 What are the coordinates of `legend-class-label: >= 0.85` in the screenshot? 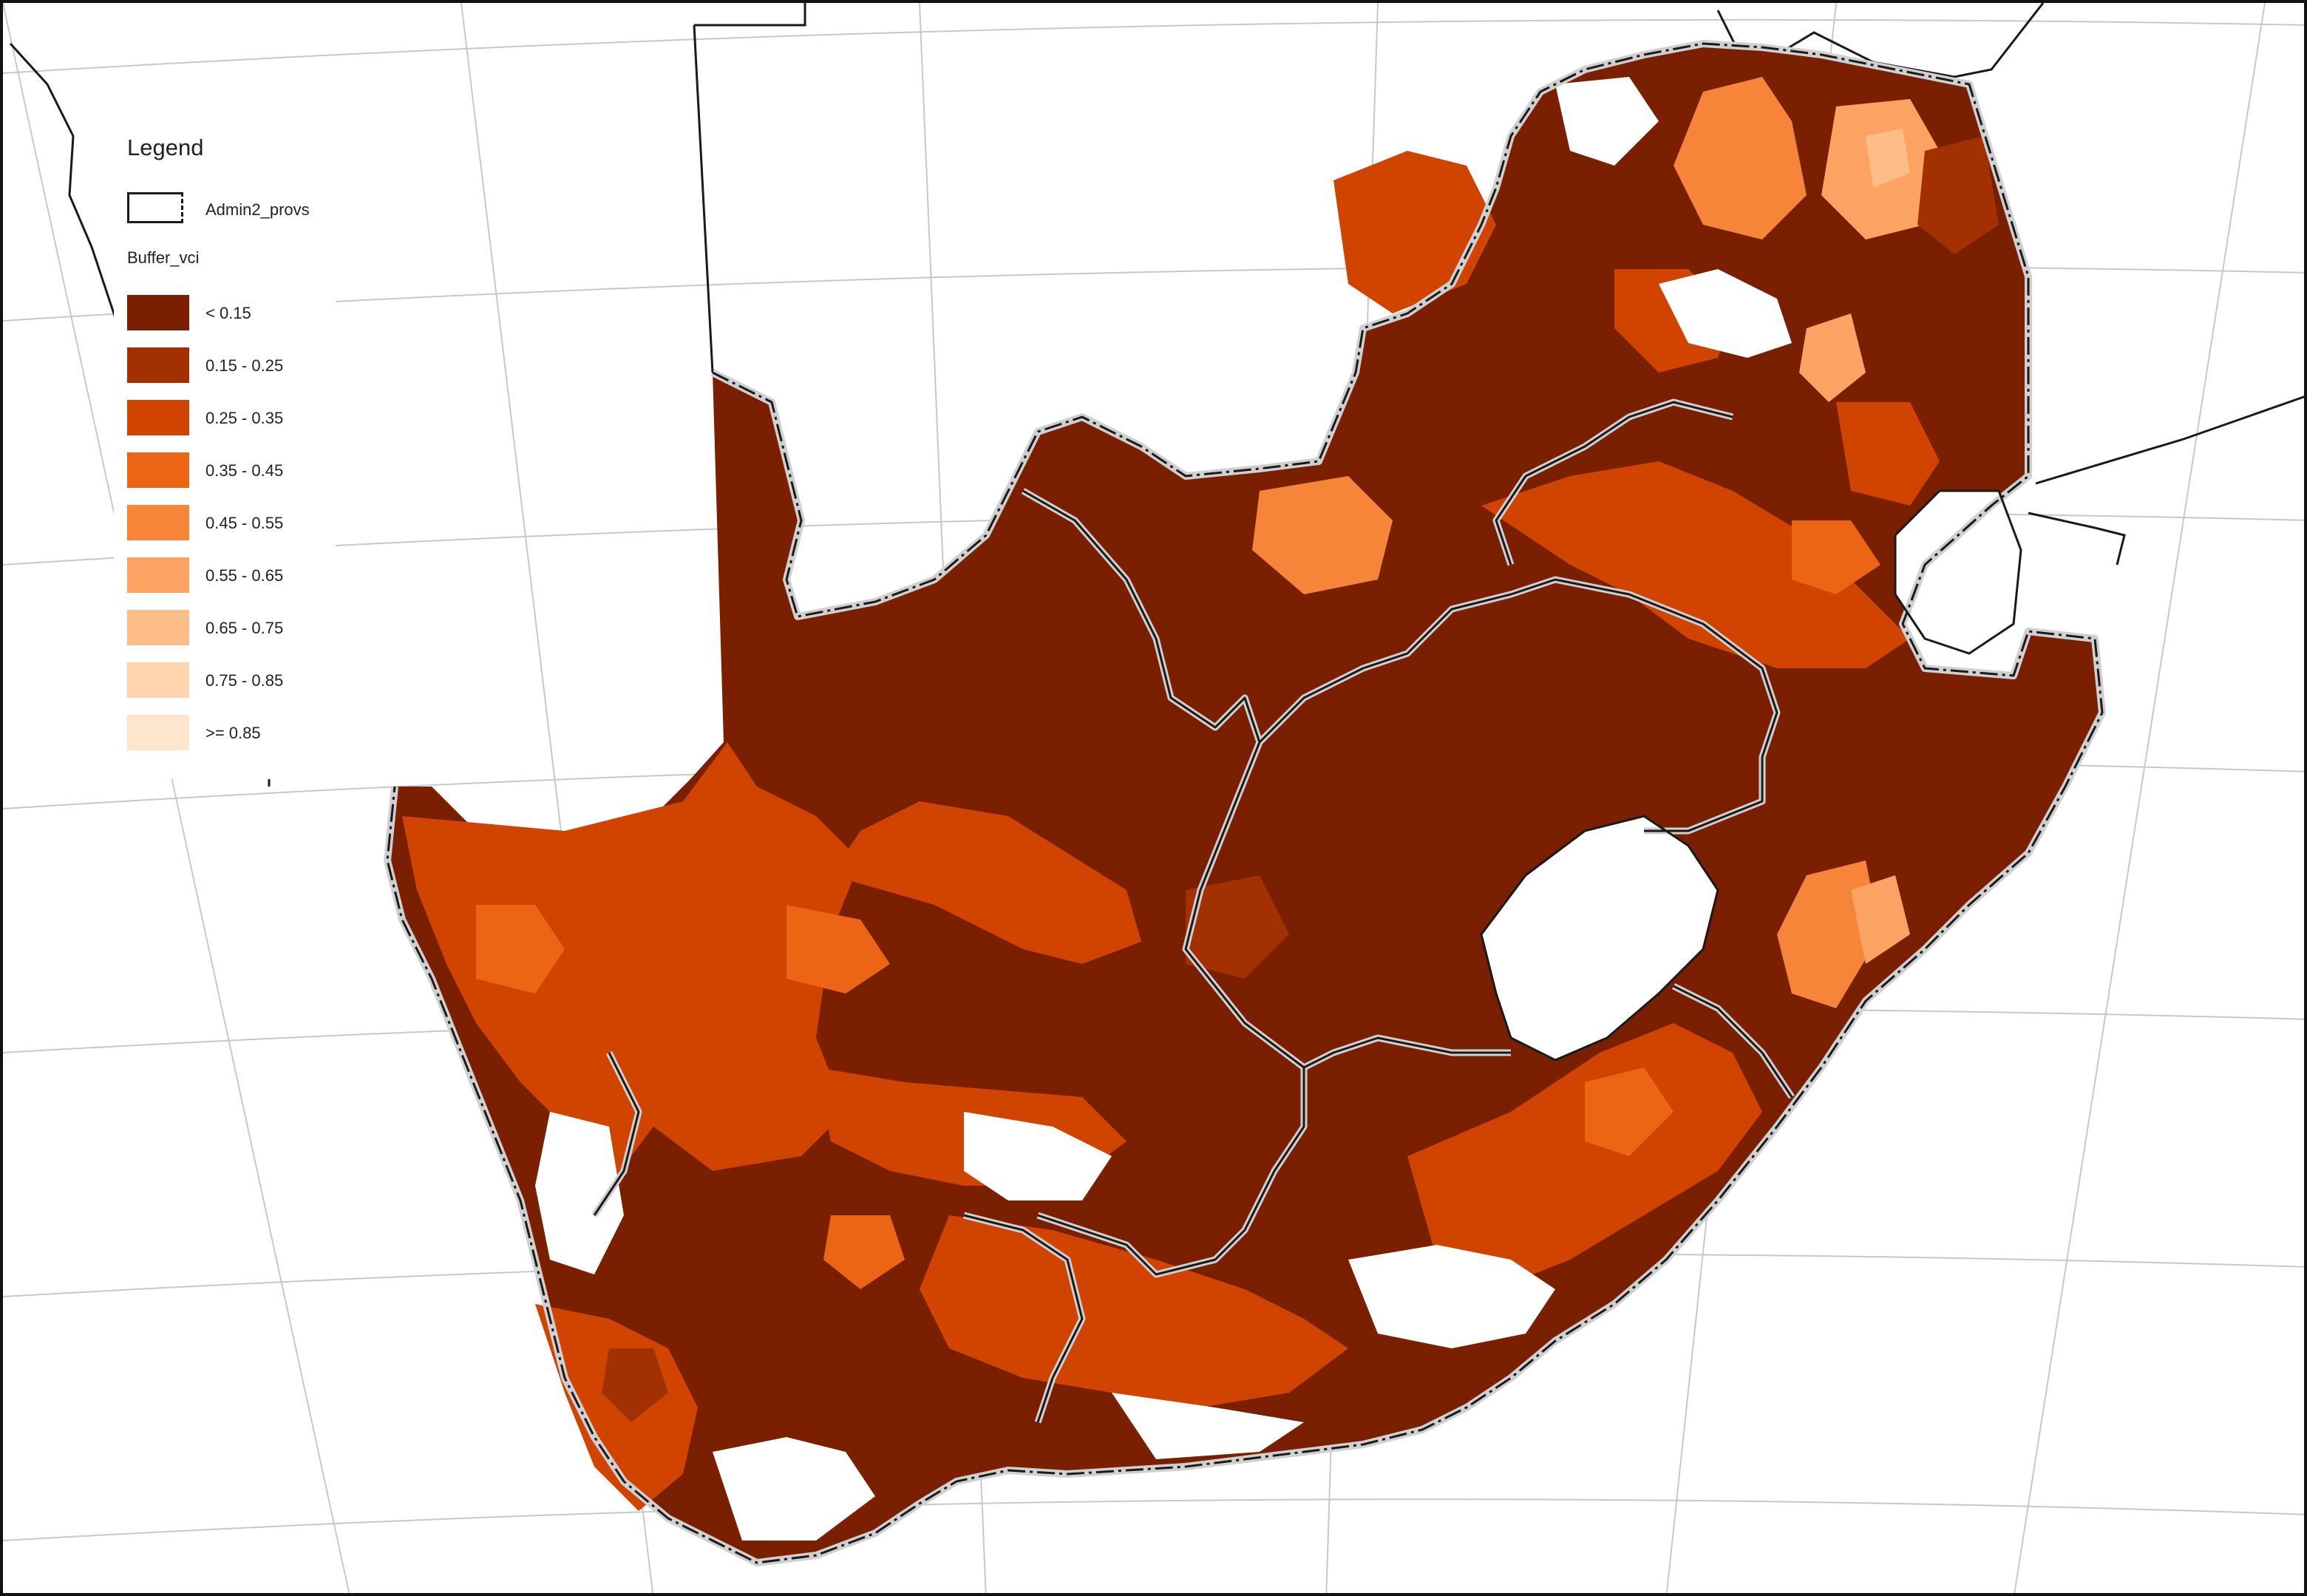 It's located at (233, 733).